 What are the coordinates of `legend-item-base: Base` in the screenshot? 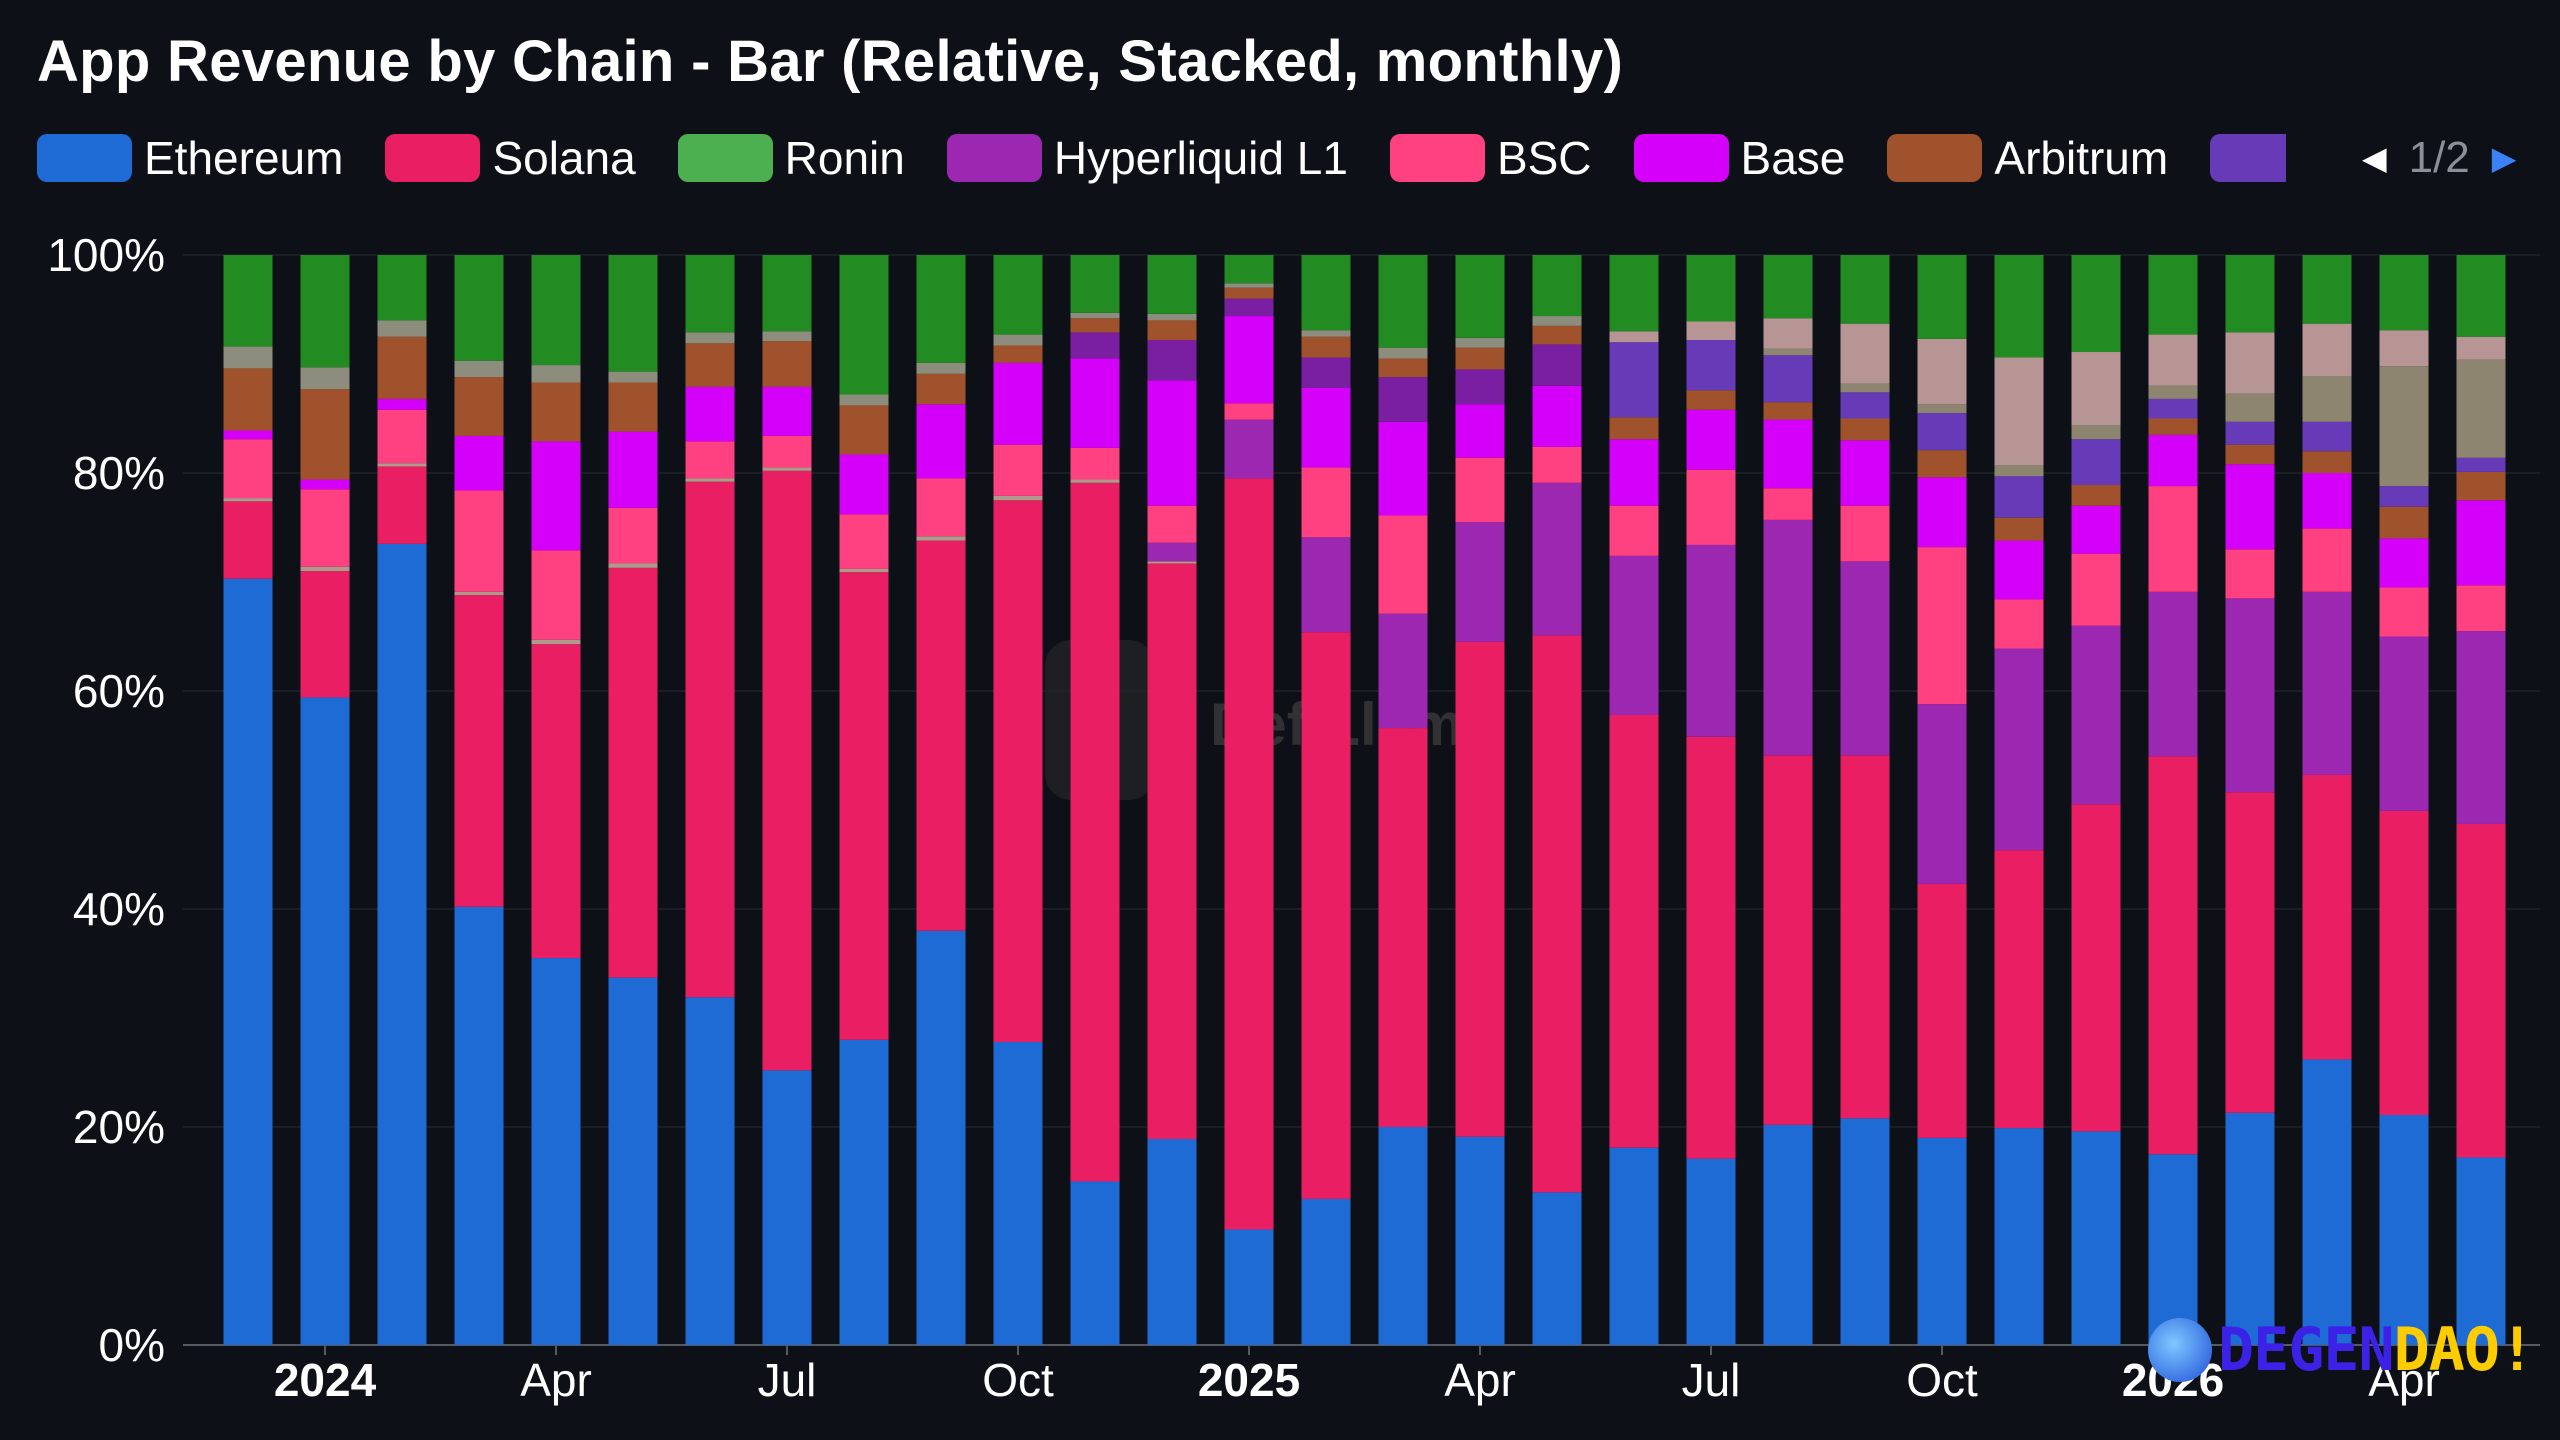 It's located at (1739, 158).